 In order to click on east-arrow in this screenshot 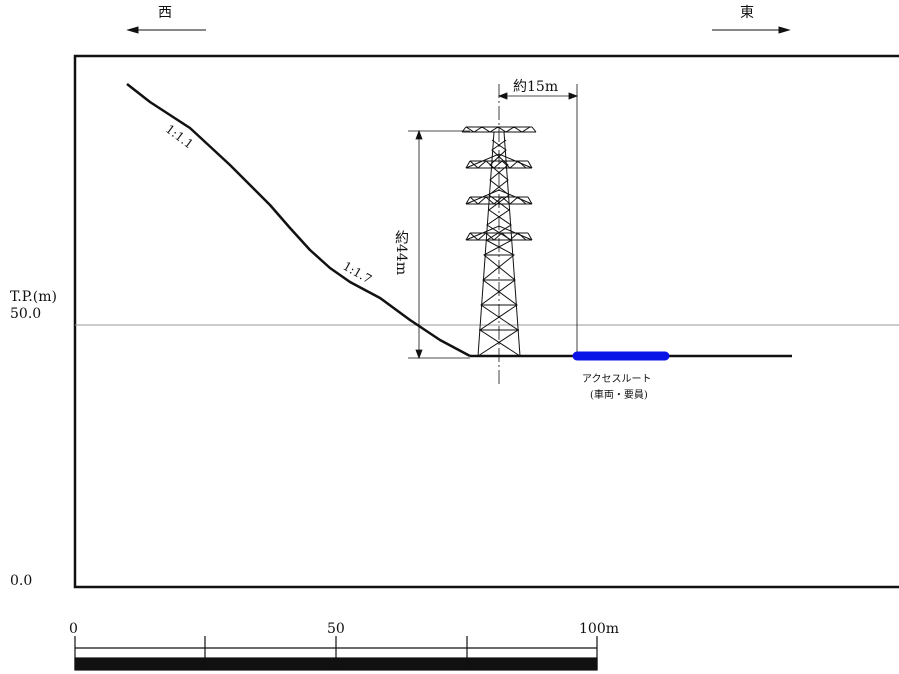, I will do `click(751, 30)`.